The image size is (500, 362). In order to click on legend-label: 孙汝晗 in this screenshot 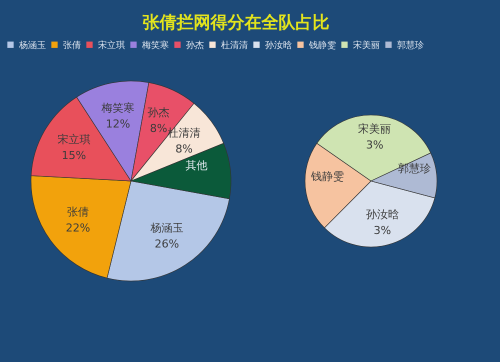, I will do `click(278, 45)`.